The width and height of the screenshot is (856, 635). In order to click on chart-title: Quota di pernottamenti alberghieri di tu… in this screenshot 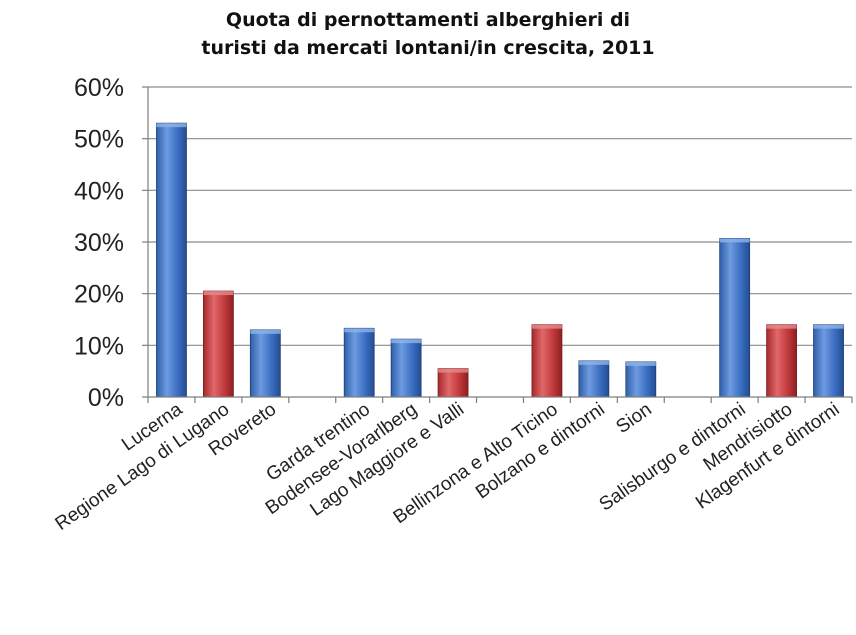, I will do `click(428, 34)`.